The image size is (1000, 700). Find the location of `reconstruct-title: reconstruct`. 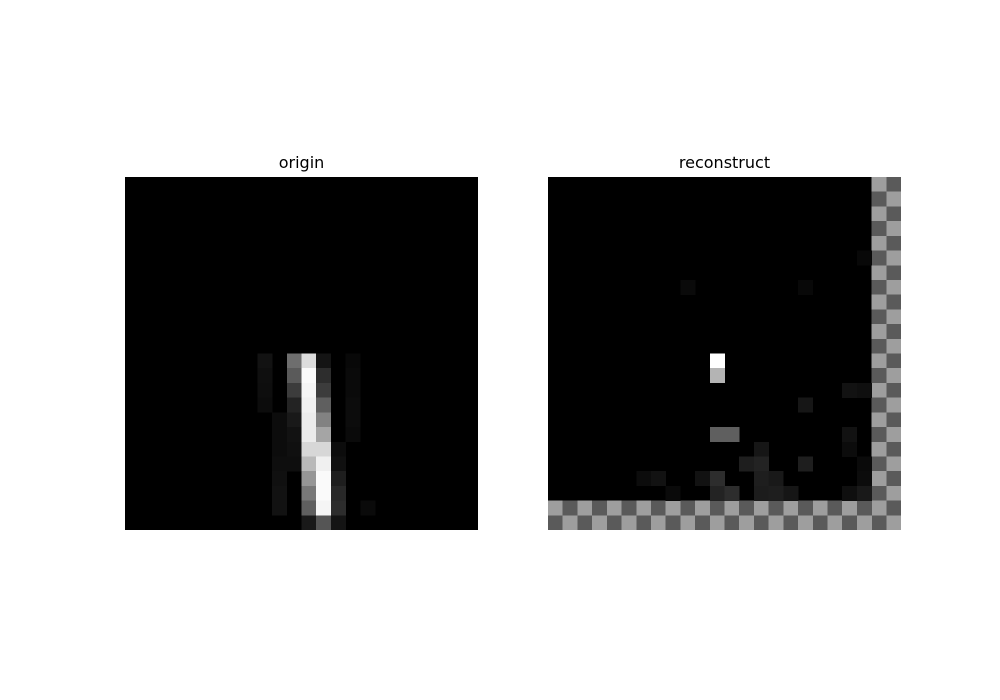

reconstruct-title: reconstruct is located at coordinates (724, 162).